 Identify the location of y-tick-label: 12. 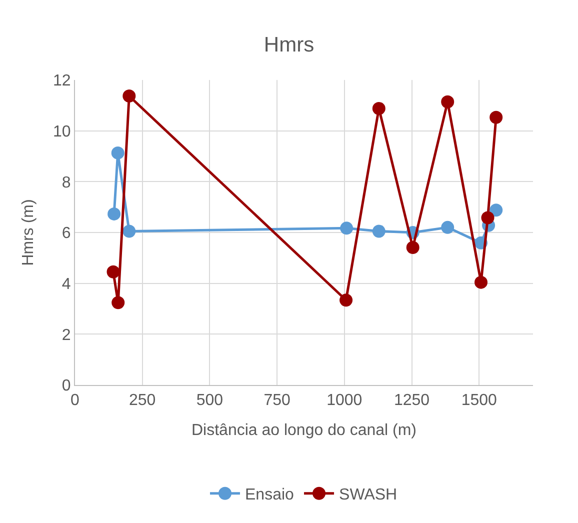
(62, 81).